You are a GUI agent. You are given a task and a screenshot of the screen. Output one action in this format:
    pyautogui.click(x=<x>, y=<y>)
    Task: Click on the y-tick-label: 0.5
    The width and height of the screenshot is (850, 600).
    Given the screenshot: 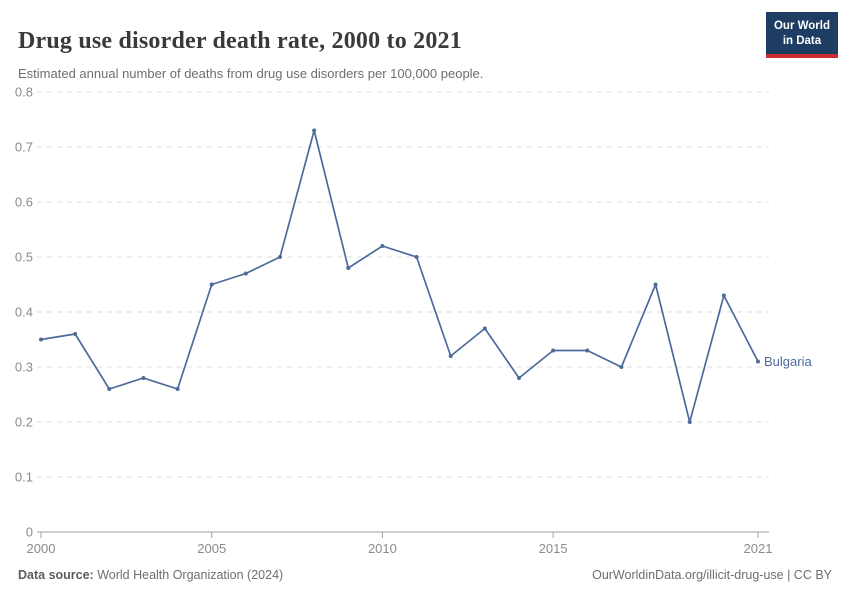 What is the action you would take?
    pyautogui.click(x=24, y=257)
    